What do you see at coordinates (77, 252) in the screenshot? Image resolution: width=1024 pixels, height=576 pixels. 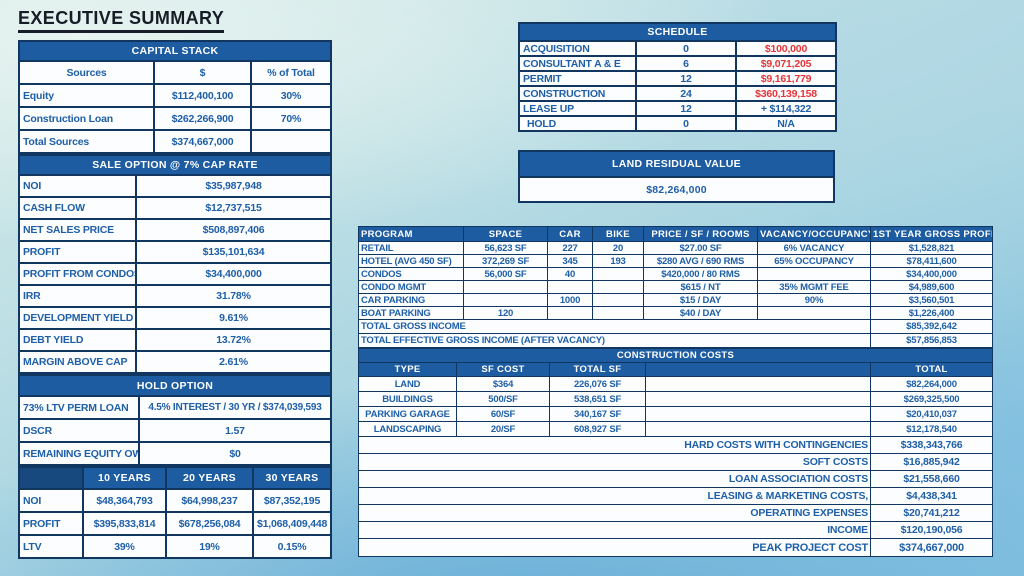 I see `cell-label: PROFIT` at bounding box center [77, 252].